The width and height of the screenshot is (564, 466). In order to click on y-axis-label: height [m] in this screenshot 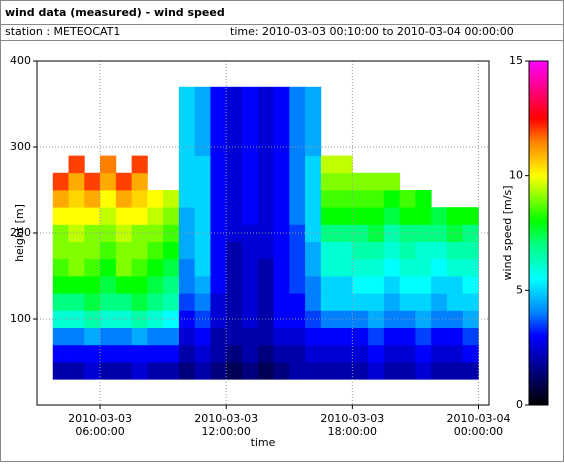, I will do `click(19, 233)`.